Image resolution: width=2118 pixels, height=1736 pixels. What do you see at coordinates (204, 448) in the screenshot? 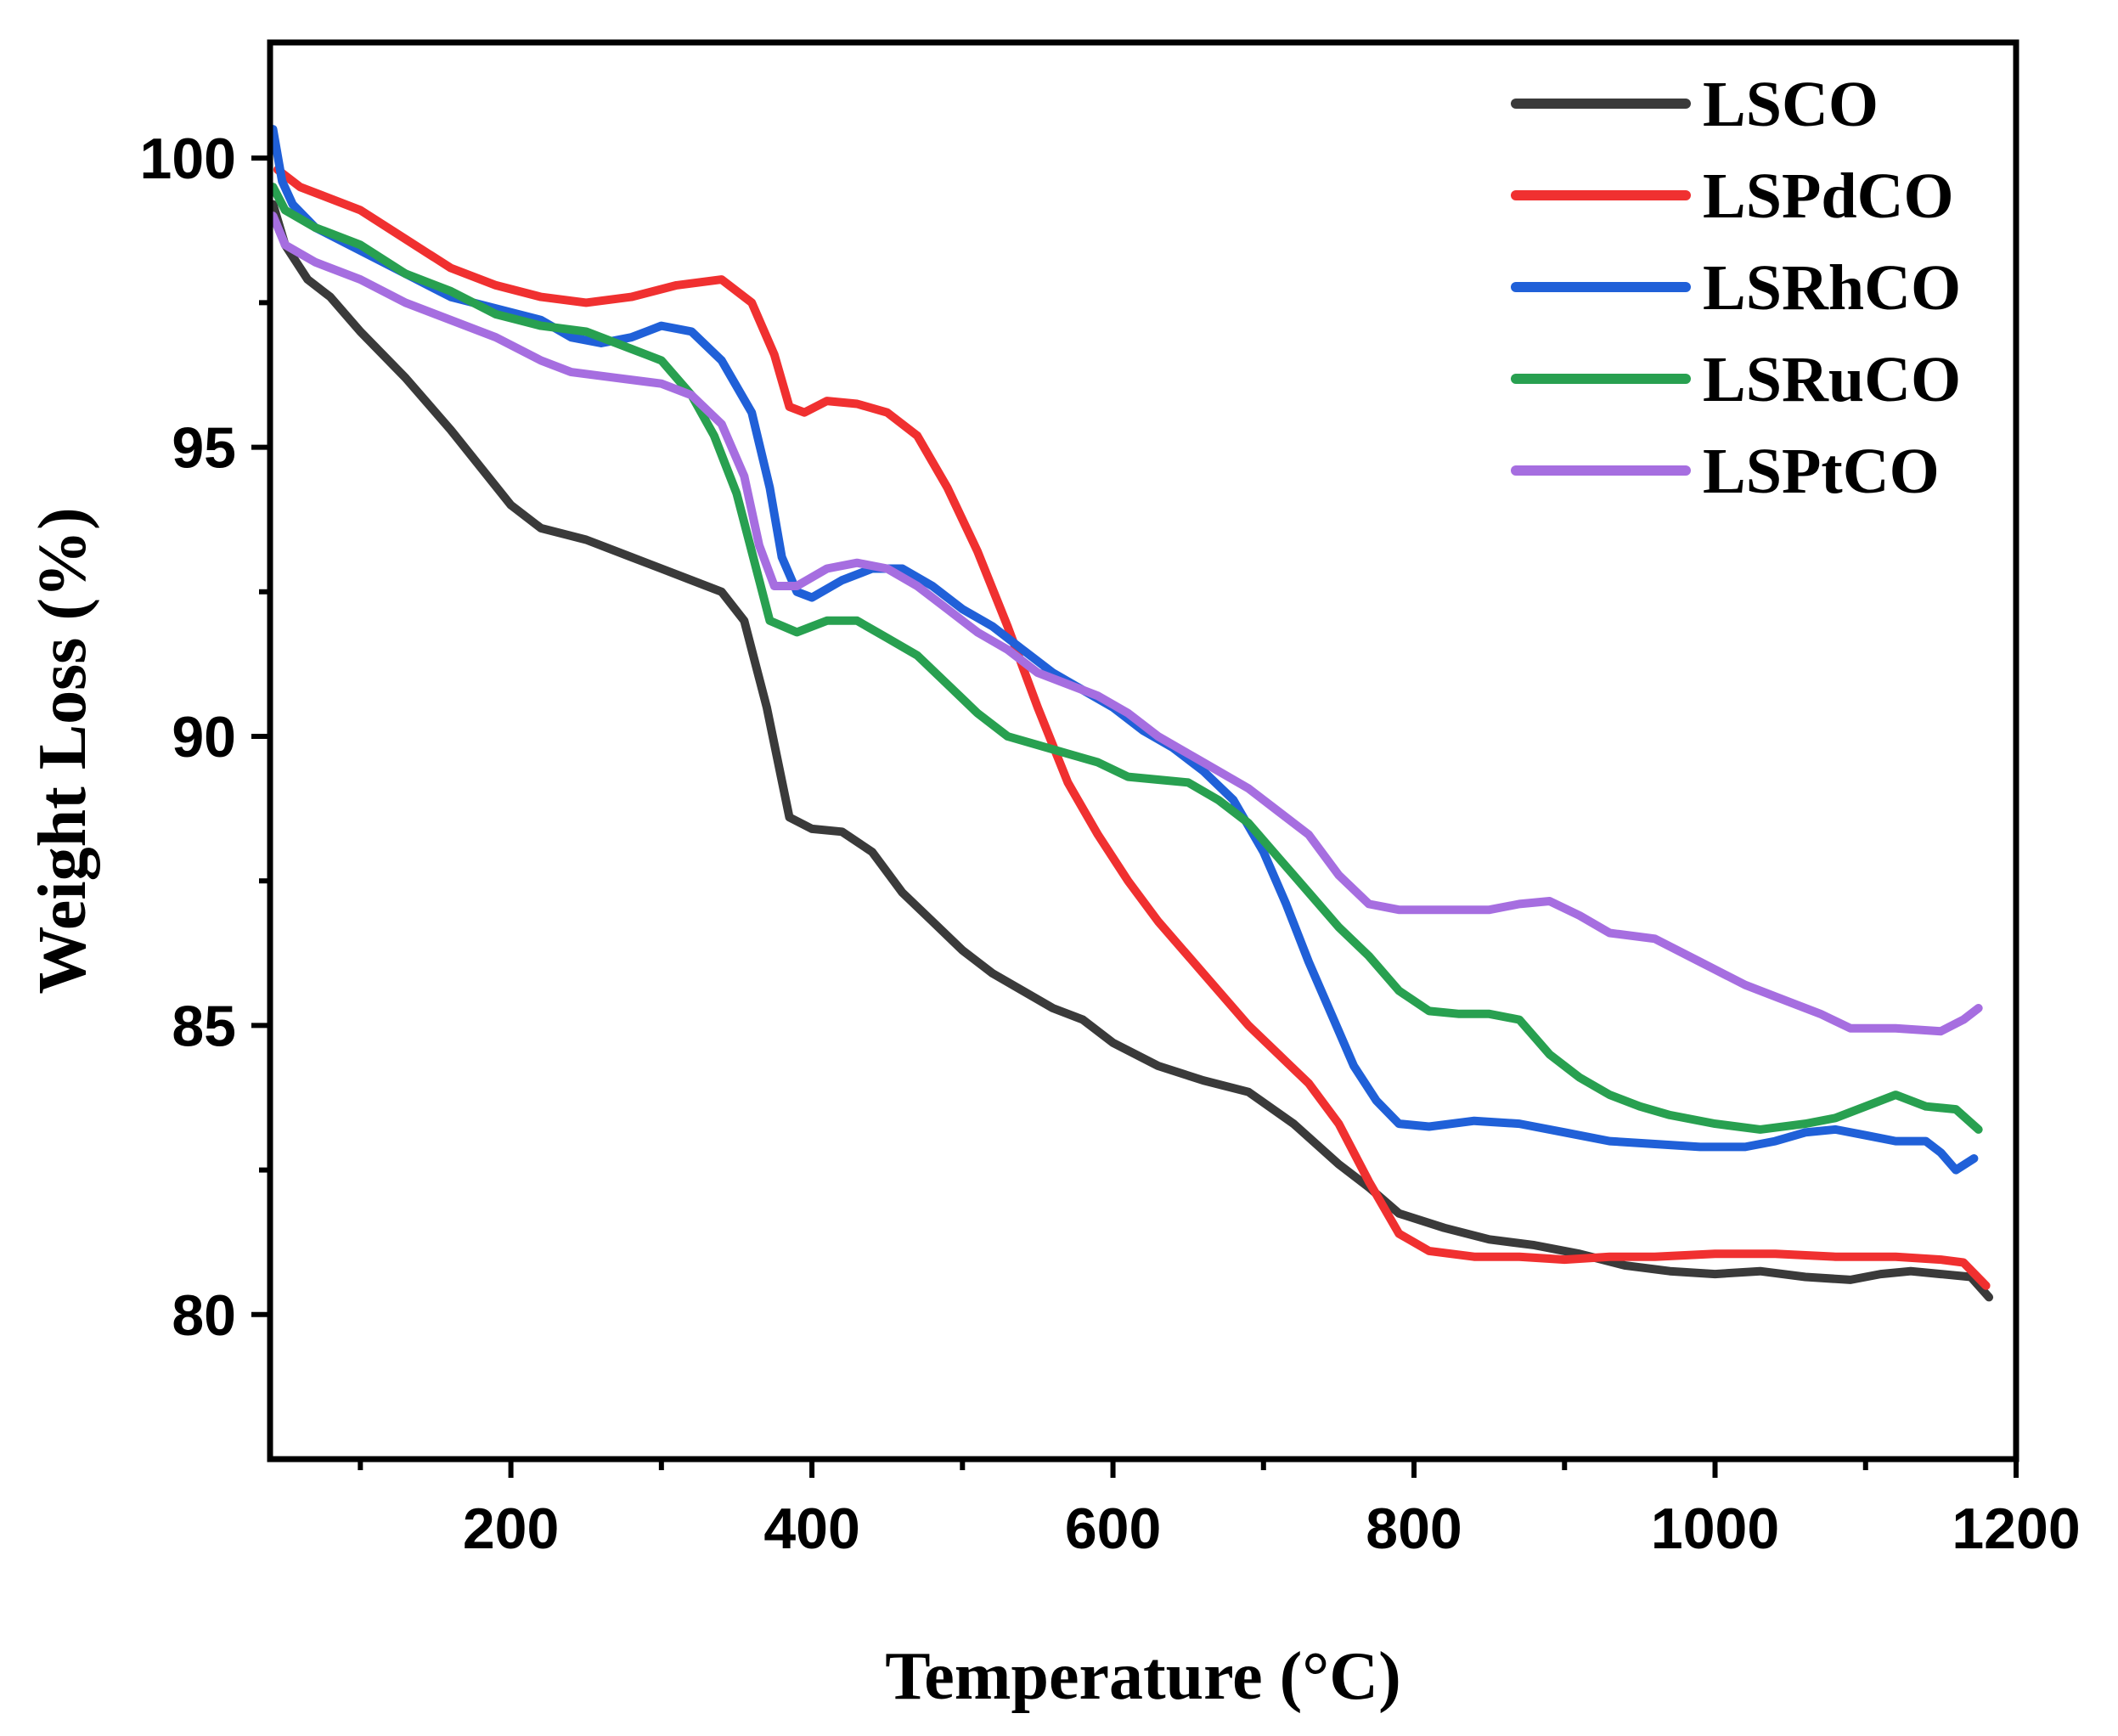
I see `y-tick-label-95: 95` at bounding box center [204, 448].